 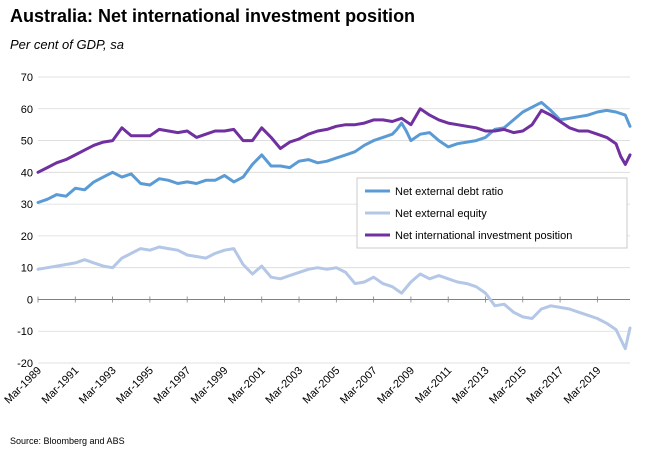 What do you see at coordinates (508, 386) in the screenshot?
I see `x-tick-label: Mar-2015` at bounding box center [508, 386].